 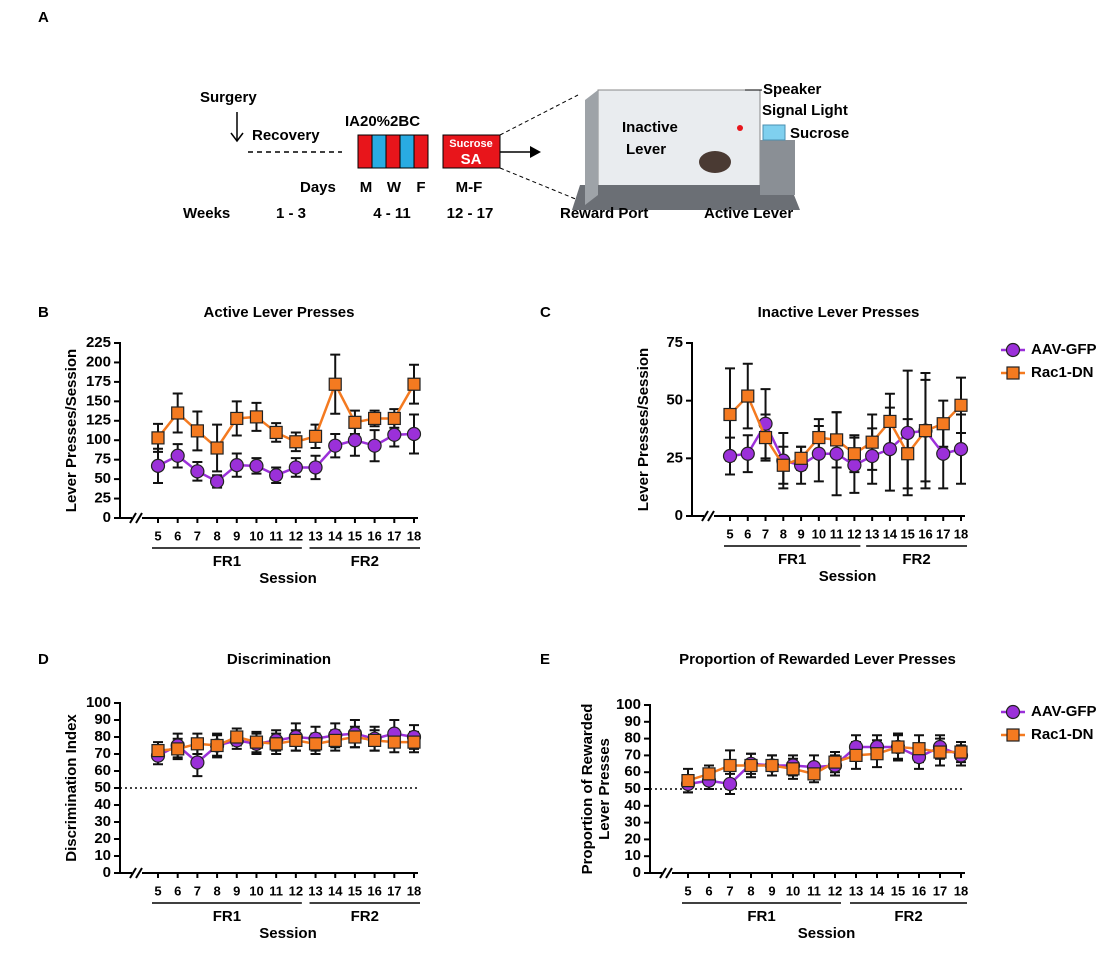 I want to click on x-tick-label: 5, so click(x=157, y=535).